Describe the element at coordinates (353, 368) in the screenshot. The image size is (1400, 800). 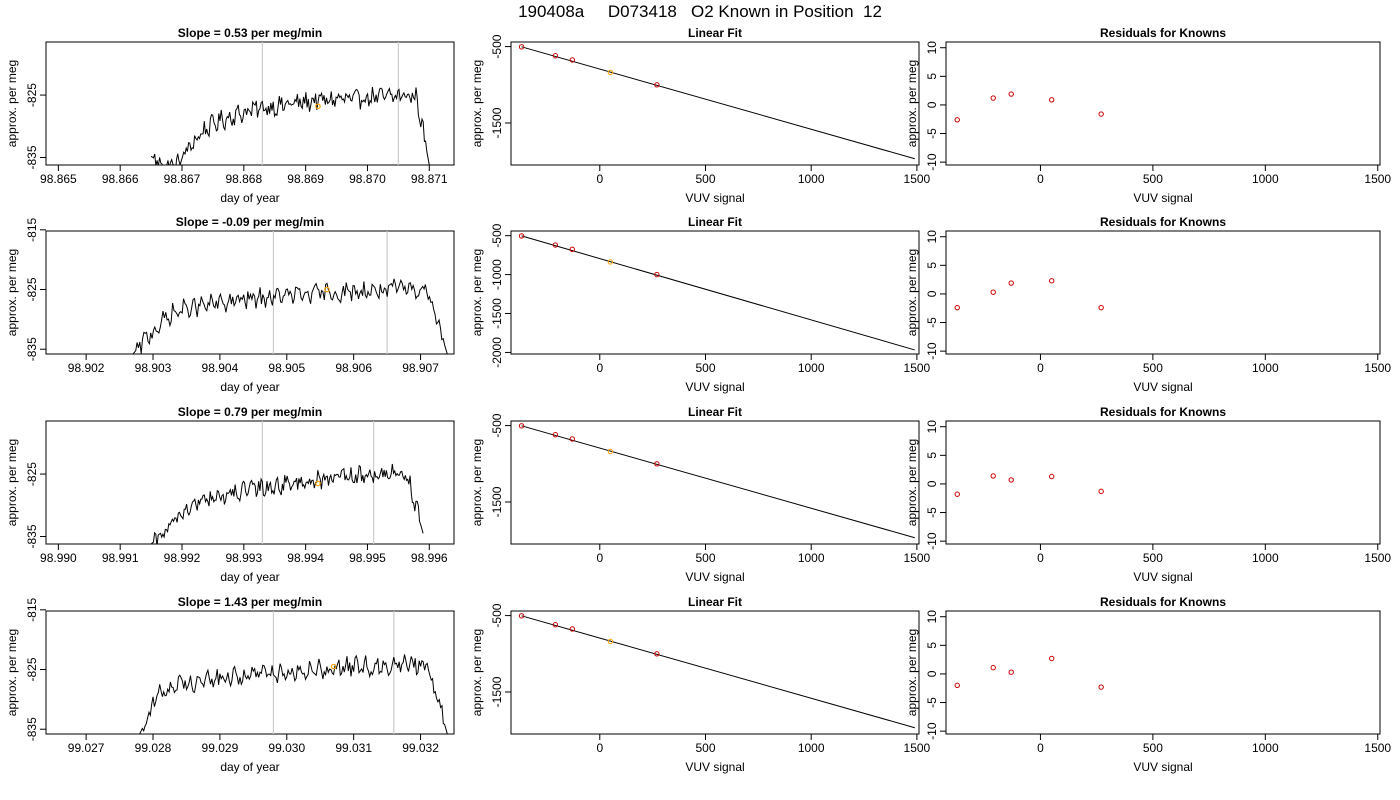
I see `x-tick-label: 98.906` at that location.